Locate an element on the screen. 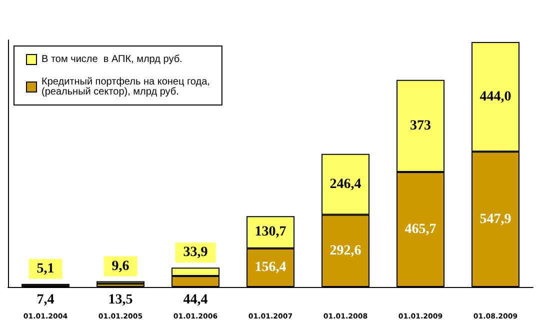 This screenshot has height=320, width=537. data-label: 373 is located at coordinates (420, 126).